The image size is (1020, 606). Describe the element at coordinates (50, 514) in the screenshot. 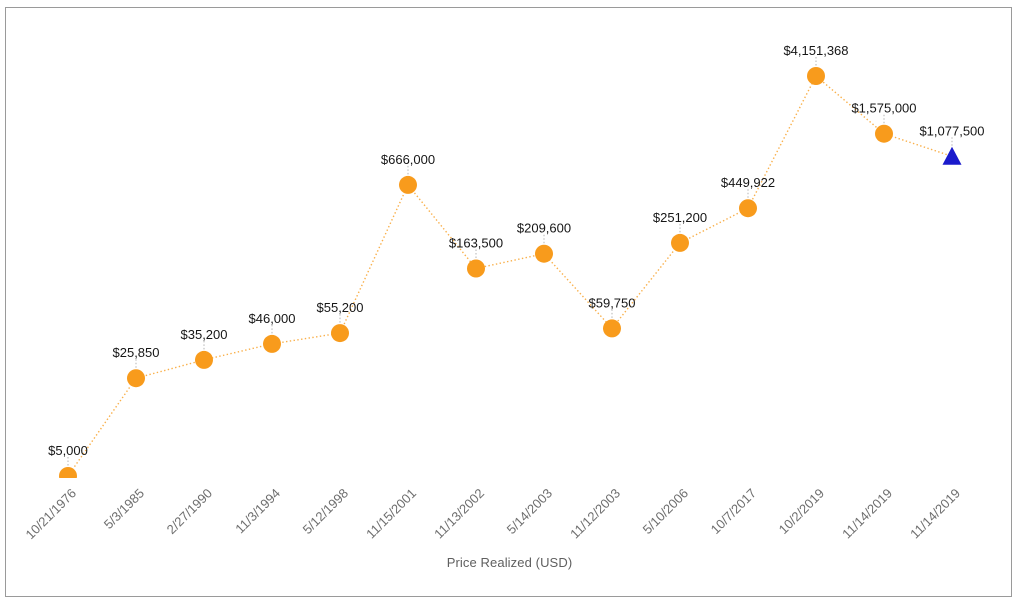

I see `x-axis-tick-label: 10/21/1976` at that location.